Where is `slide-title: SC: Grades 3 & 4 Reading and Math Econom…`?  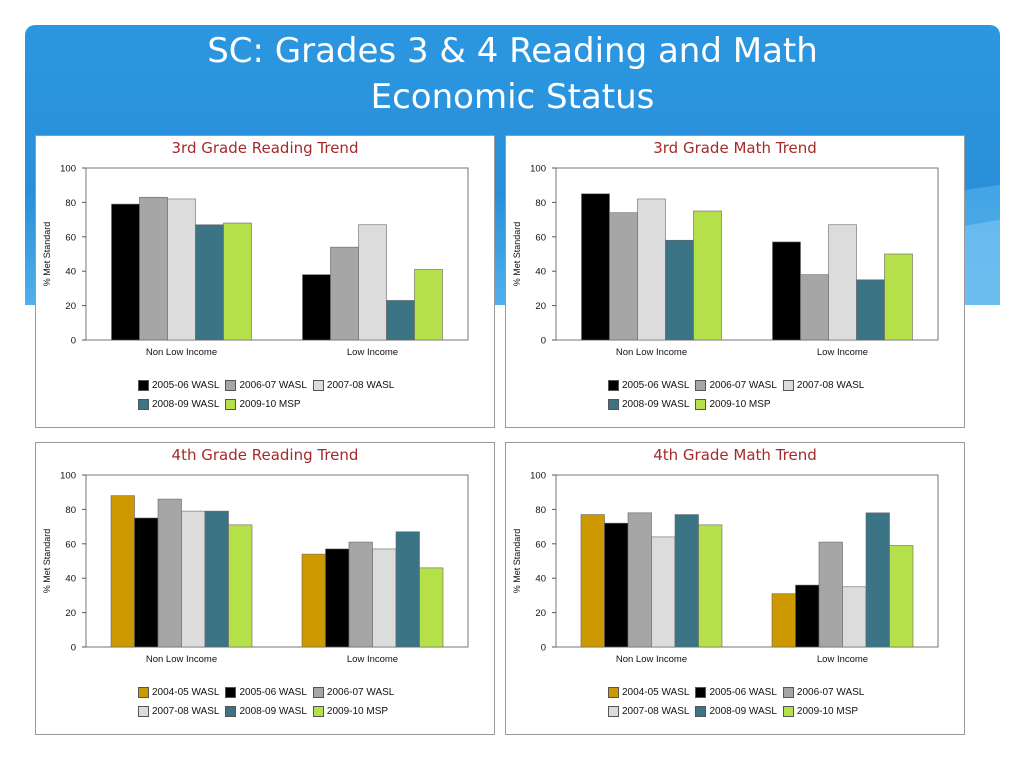
slide-title: SC: Grades 3 & 4 Reading and Math Econom… is located at coordinates (512, 74).